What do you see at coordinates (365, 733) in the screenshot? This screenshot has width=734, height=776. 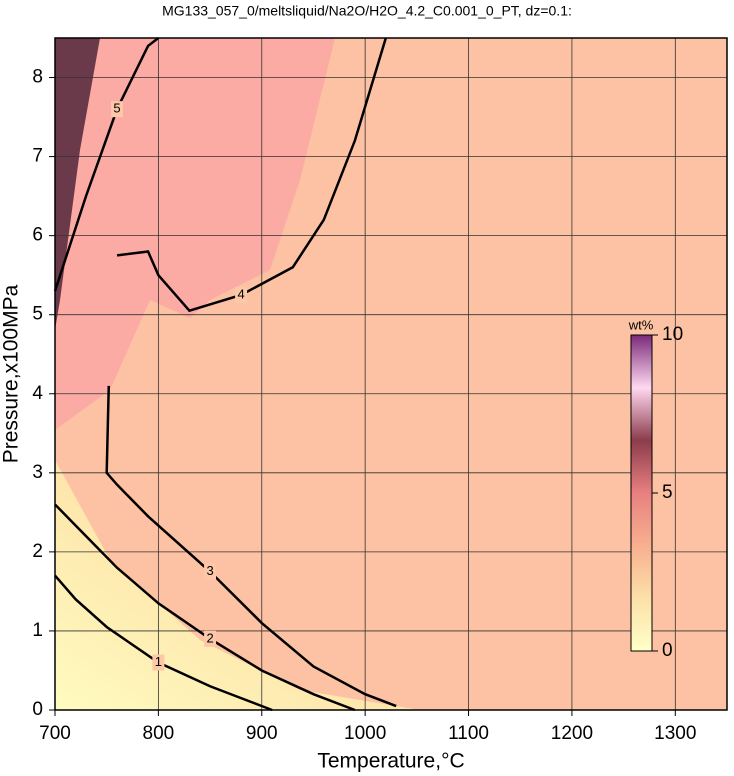 I see `x-tick-label: 1000` at bounding box center [365, 733].